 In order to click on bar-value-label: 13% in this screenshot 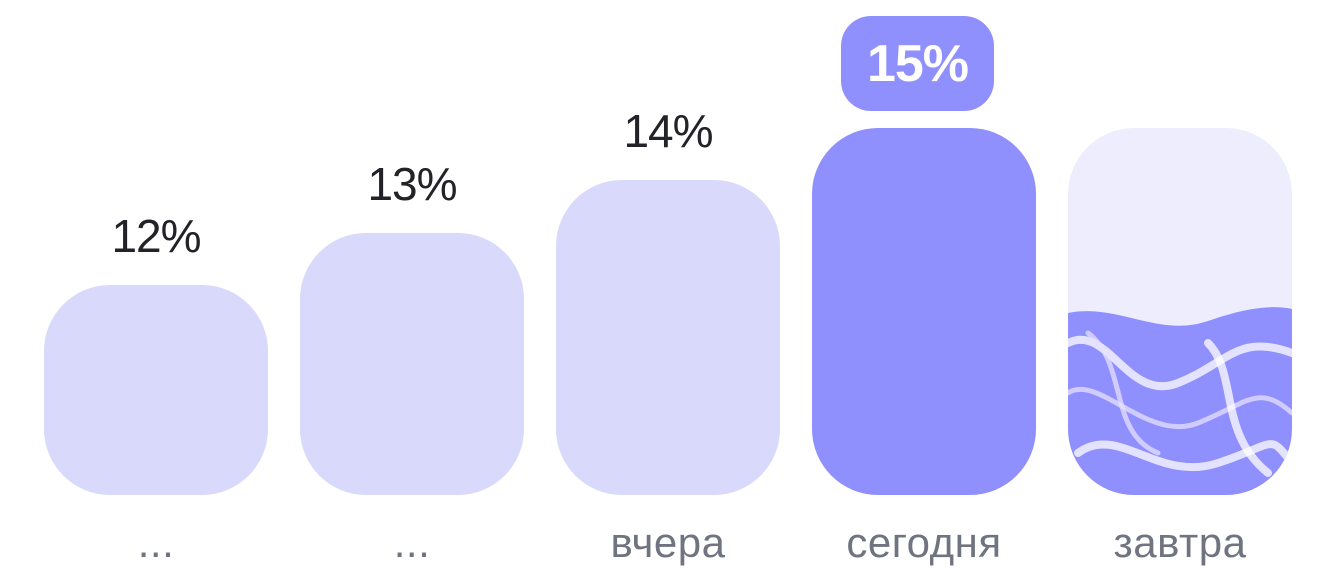, I will do `click(412, 184)`.